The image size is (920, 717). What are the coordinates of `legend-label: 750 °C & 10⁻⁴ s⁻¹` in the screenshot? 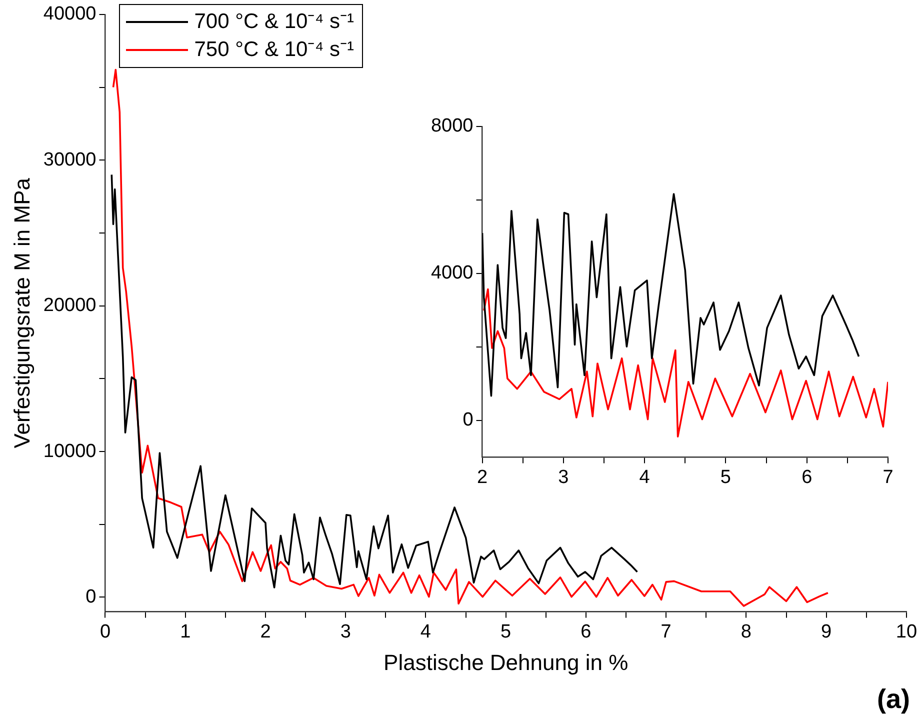 It's located at (274, 50).